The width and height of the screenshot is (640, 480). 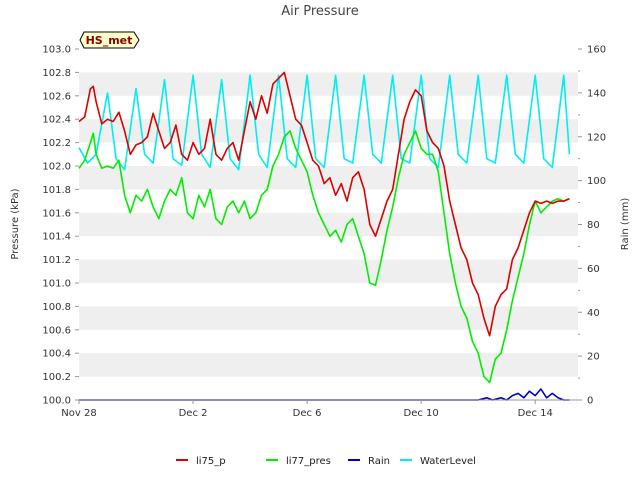 I want to click on y-tick-label: 102.8, so click(x=56, y=73).